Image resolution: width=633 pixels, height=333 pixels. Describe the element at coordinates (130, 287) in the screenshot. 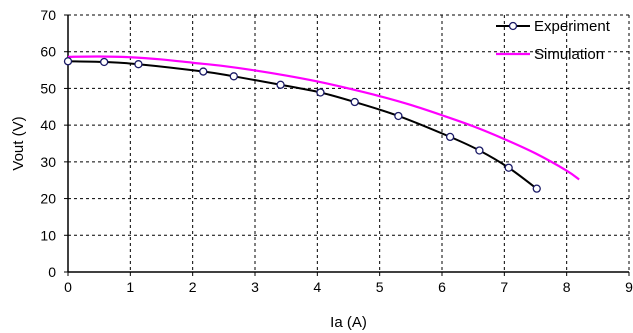

I see `x-tick-label: 1` at that location.